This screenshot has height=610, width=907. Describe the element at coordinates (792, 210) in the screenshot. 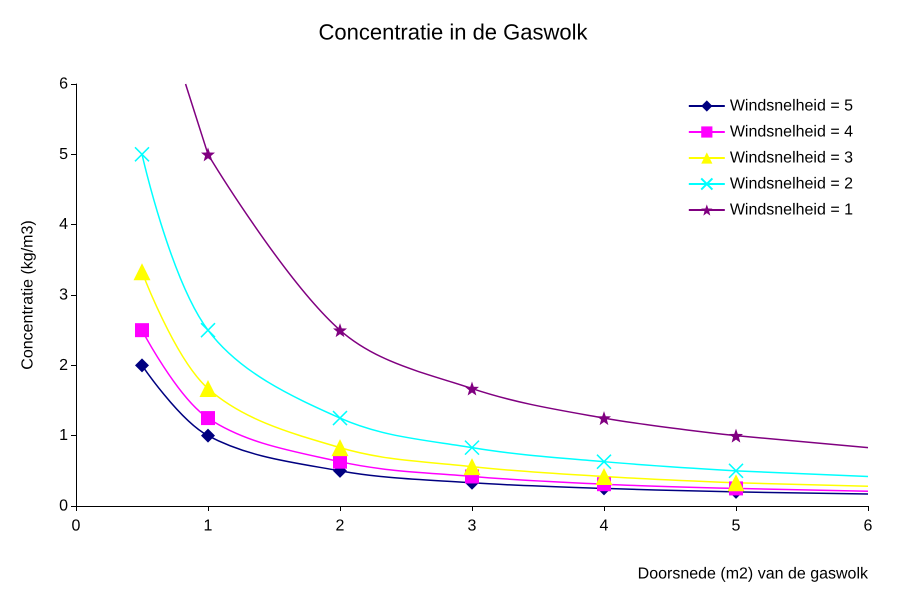

I see `legend-label: Windsnelheid = 1` at that location.